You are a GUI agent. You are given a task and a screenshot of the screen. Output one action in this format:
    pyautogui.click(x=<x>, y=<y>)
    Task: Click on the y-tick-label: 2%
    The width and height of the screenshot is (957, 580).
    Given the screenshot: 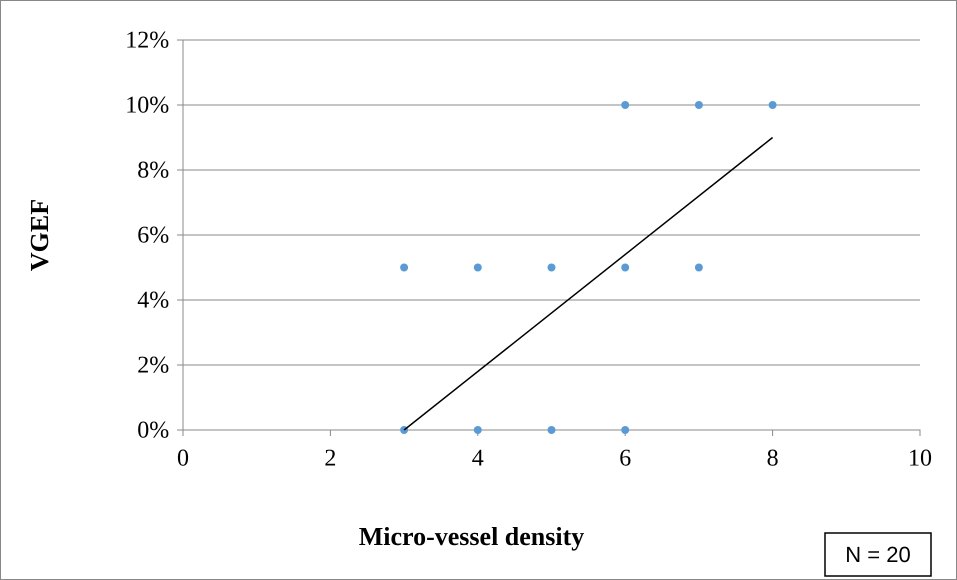 What is the action you would take?
    pyautogui.click(x=153, y=365)
    